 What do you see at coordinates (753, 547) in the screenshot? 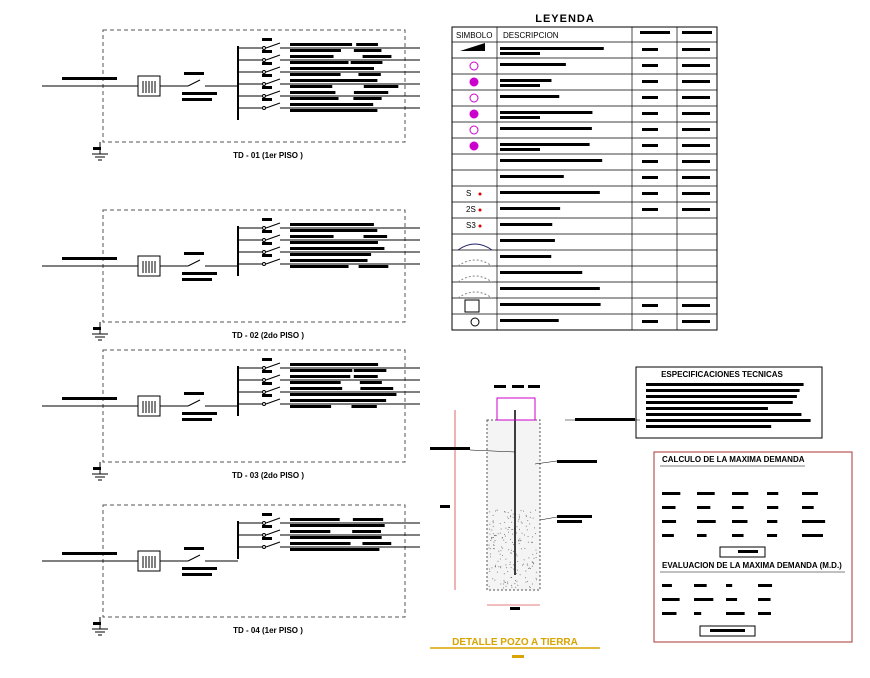
I see `calc-box` at bounding box center [753, 547].